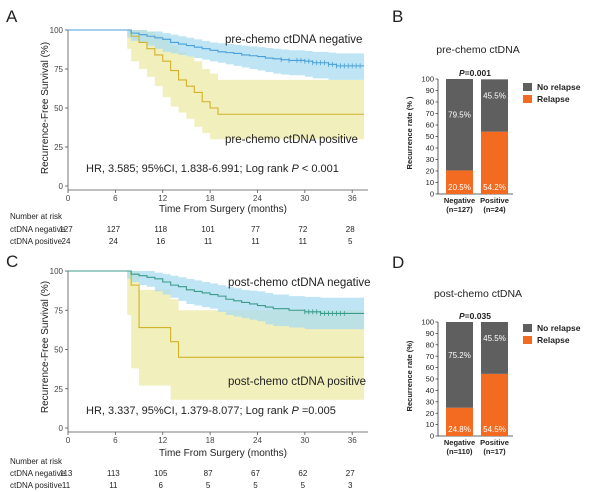  What do you see at coordinates (459, 451) in the screenshot?
I see `category-n-label: (n=110)` at bounding box center [459, 451].